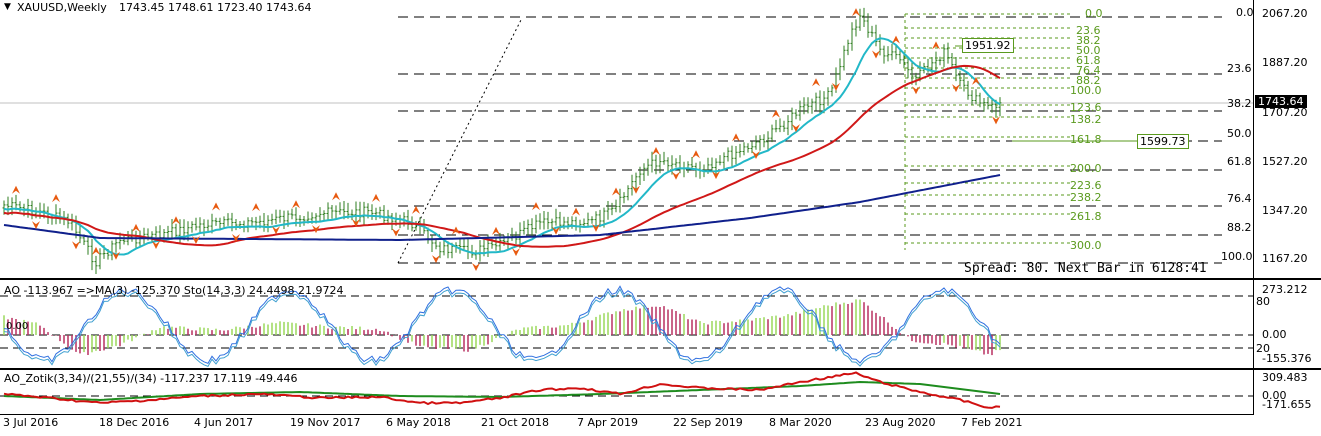 Image resolution: width=1321 pixels, height=436 pixels. Describe the element at coordinates (1281, 101) in the screenshot. I see `current-price-tag: 1743.64` at that location.